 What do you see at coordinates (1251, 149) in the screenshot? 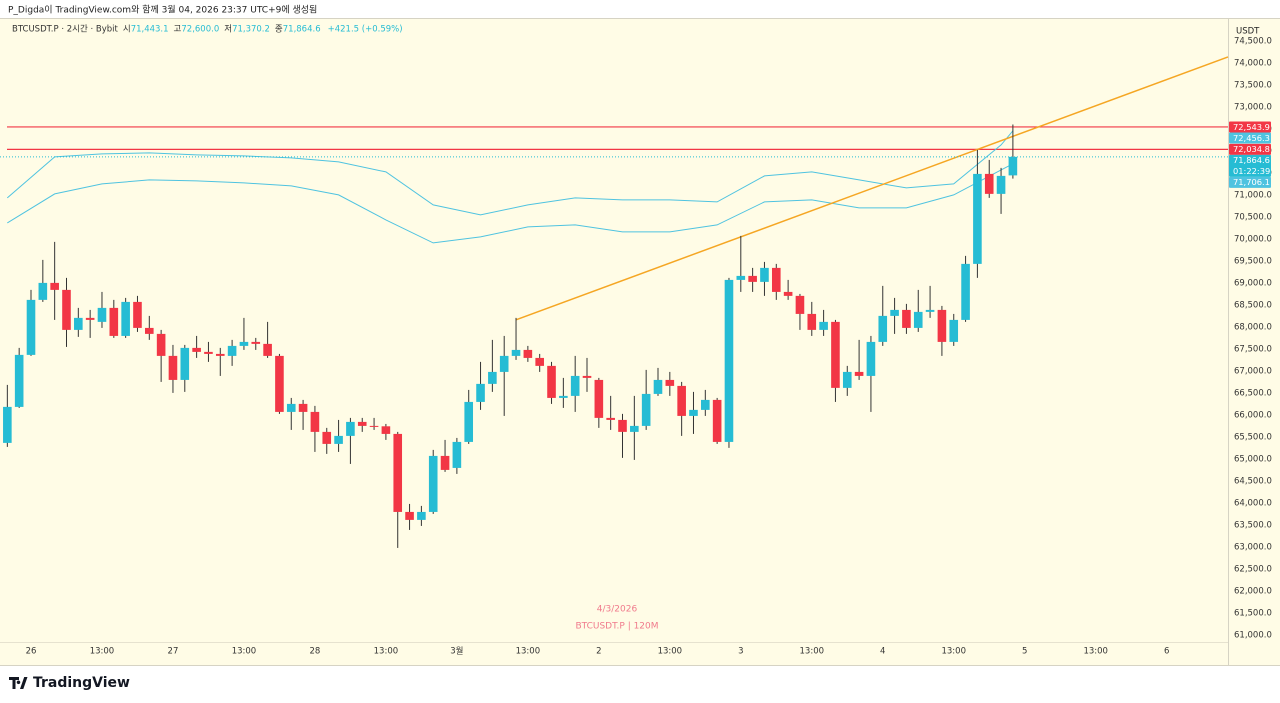
I see `price-label: 72,034.8` at bounding box center [1251, 149].